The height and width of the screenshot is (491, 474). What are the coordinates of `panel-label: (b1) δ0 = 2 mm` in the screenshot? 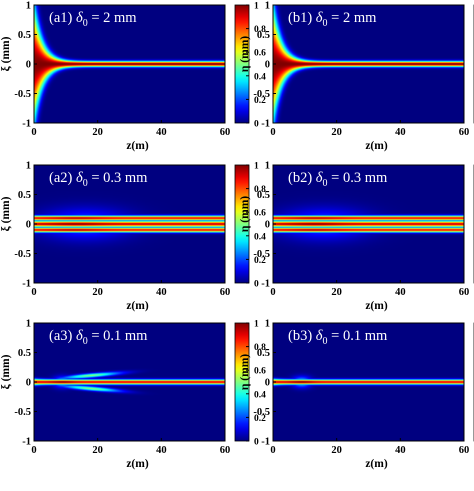 It's located at (332, 19).